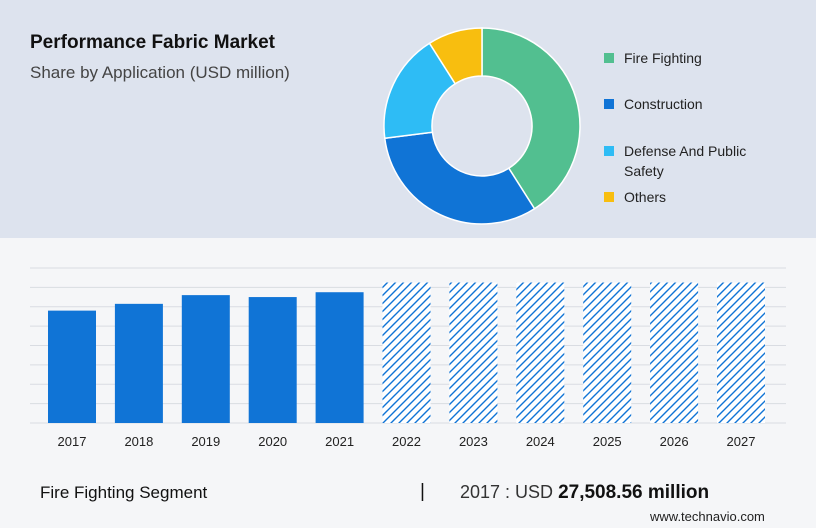  What do you see at coordinates (674, 352) in the screenshot?
I see `bar-2026-forecast` at bounding box center [674, 352].